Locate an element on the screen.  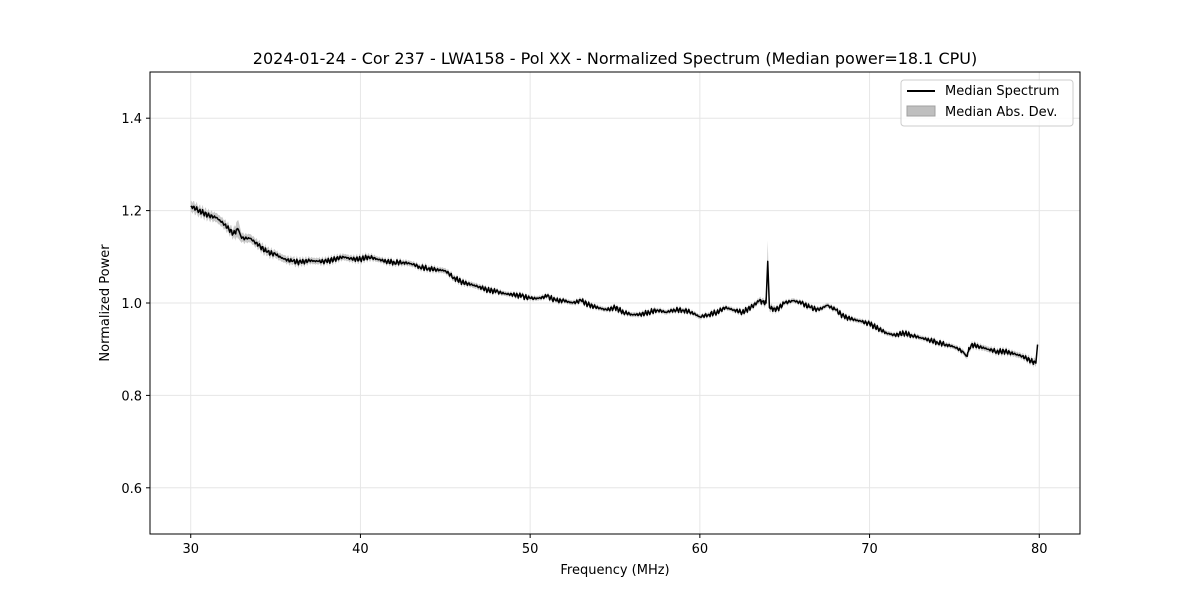
x-axis-label: Frequency (MHz) is located at coordinates (614, 570).